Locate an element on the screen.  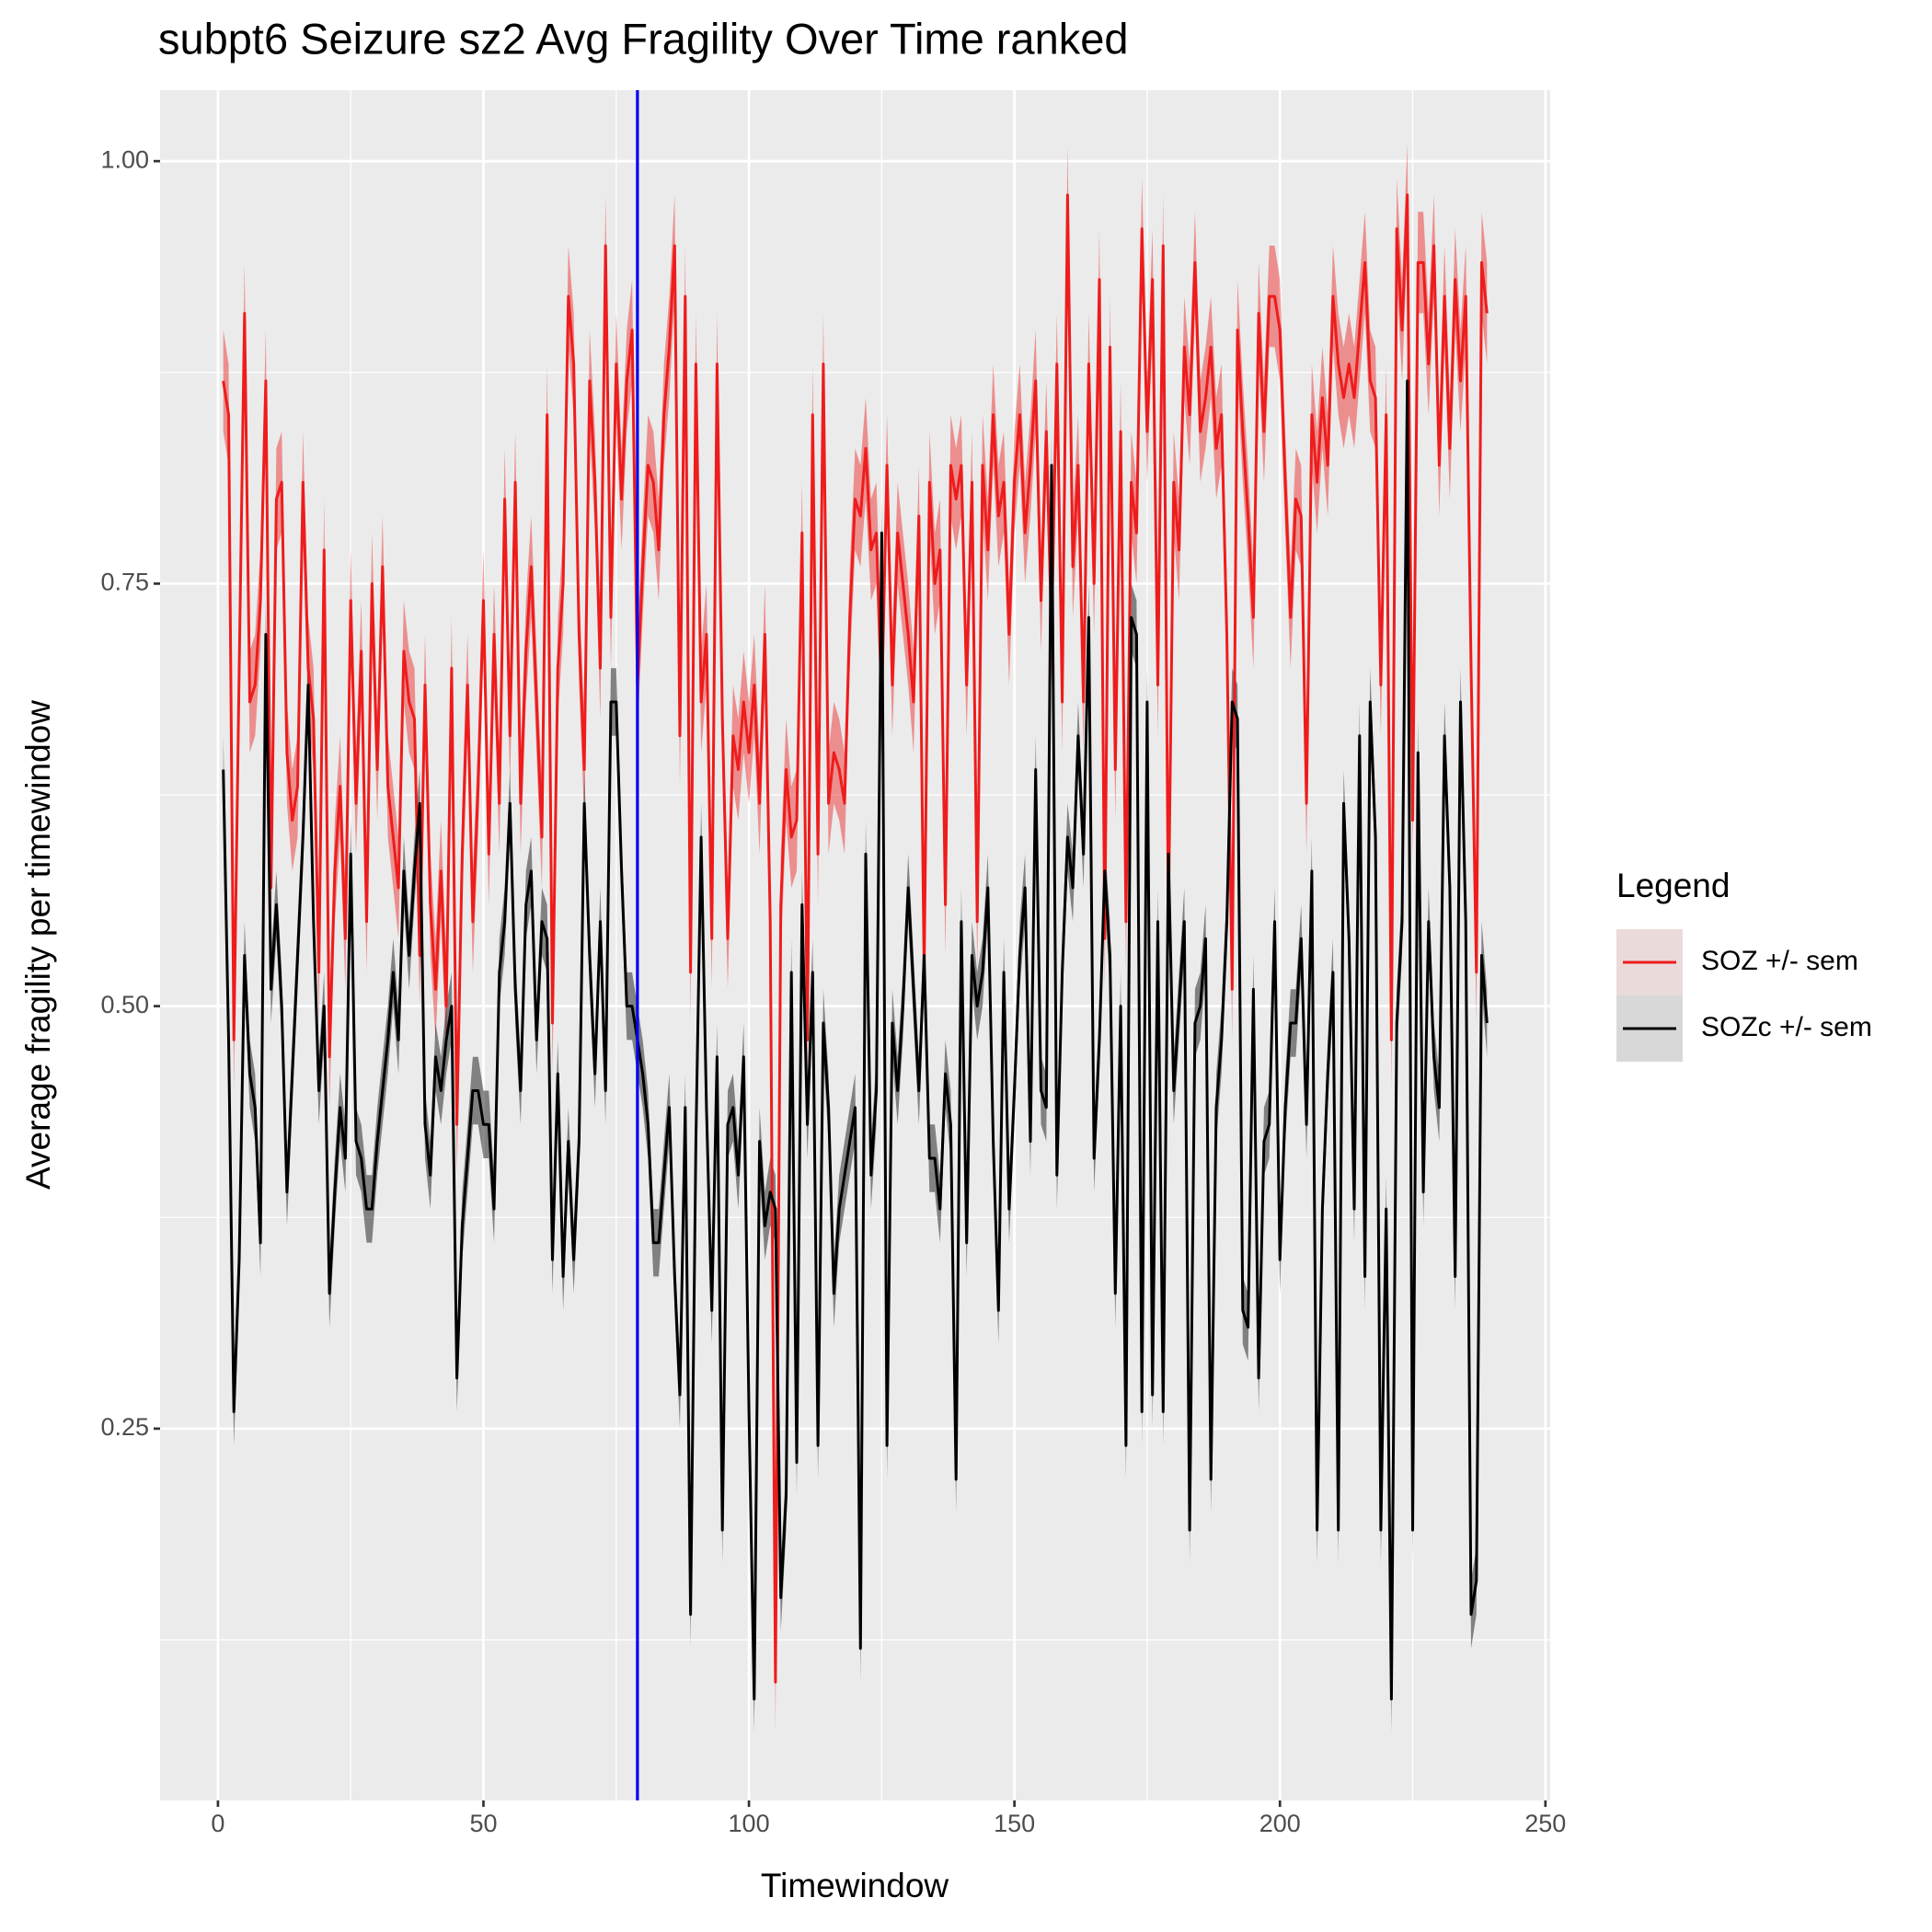
x-tick-label: 150 is located at coordinates (1014, 1823).